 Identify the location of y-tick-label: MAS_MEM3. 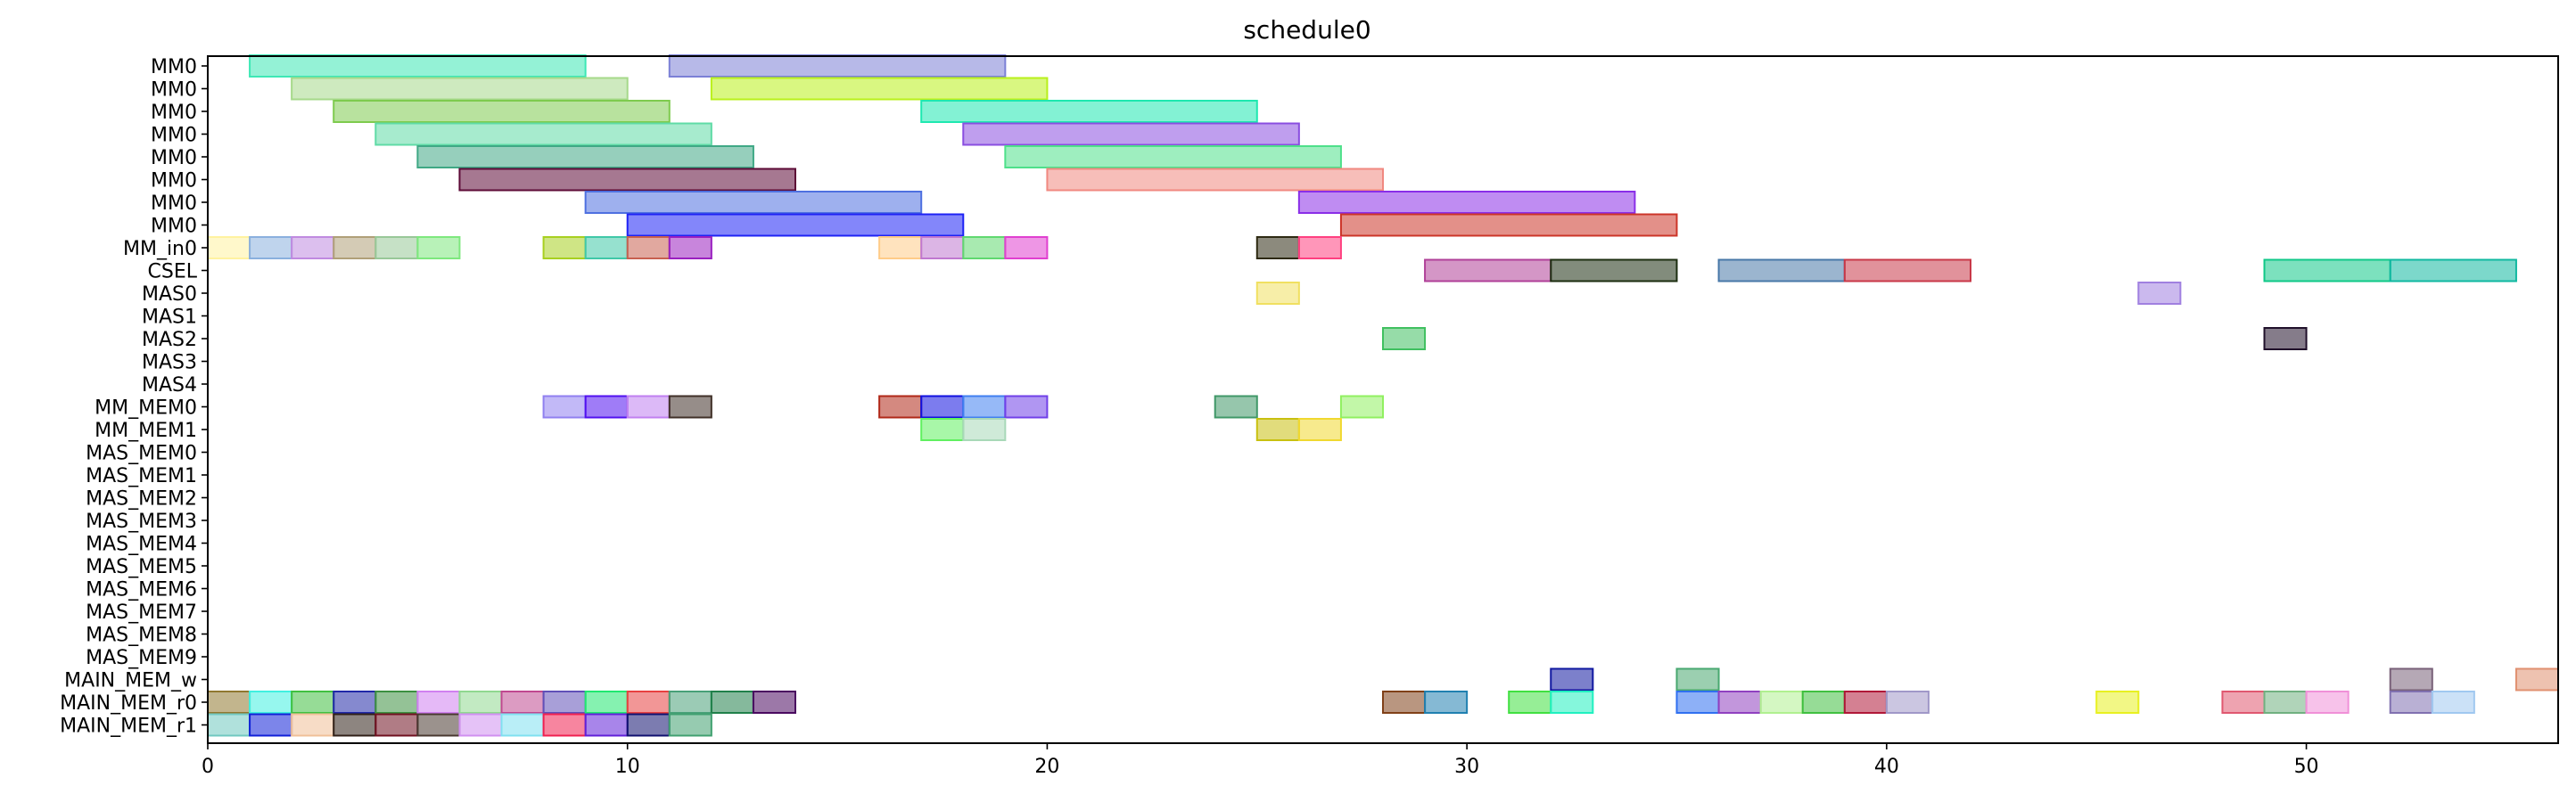
(141, 522).